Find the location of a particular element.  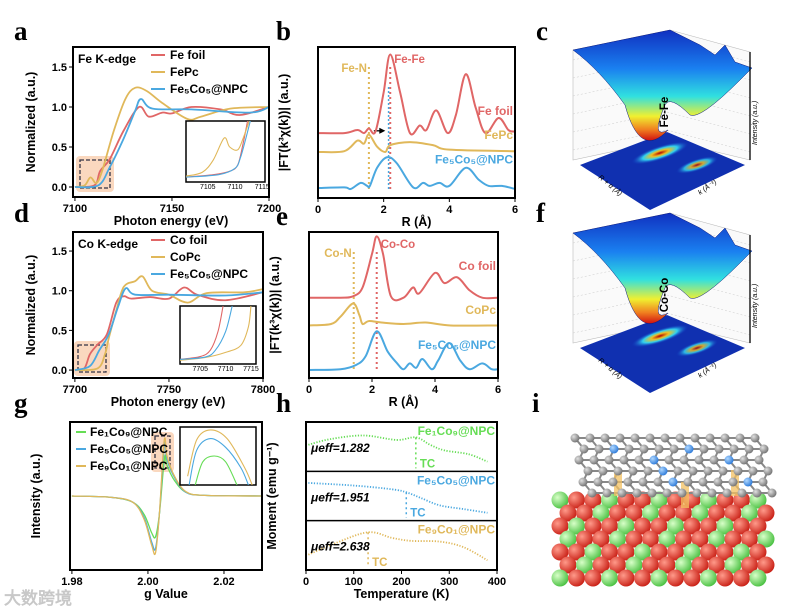

inset-lines is located at coordinates (218, 149).